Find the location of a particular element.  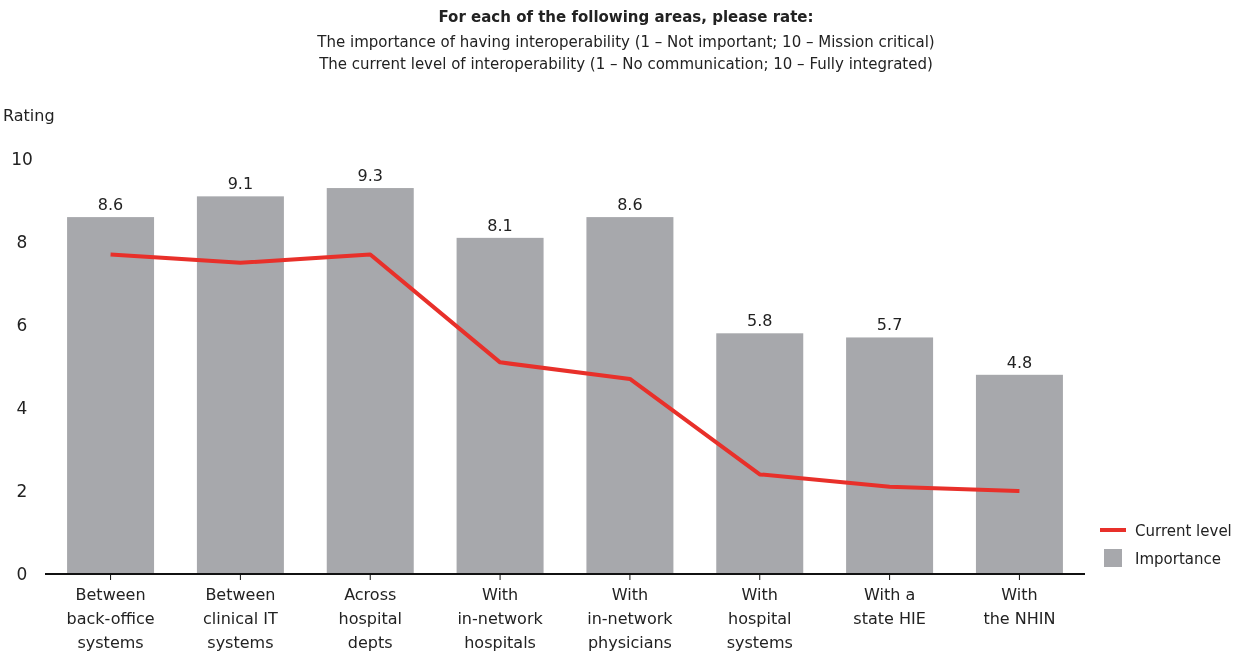

y-tick-label: 0 is located at coordinates (22, 574).